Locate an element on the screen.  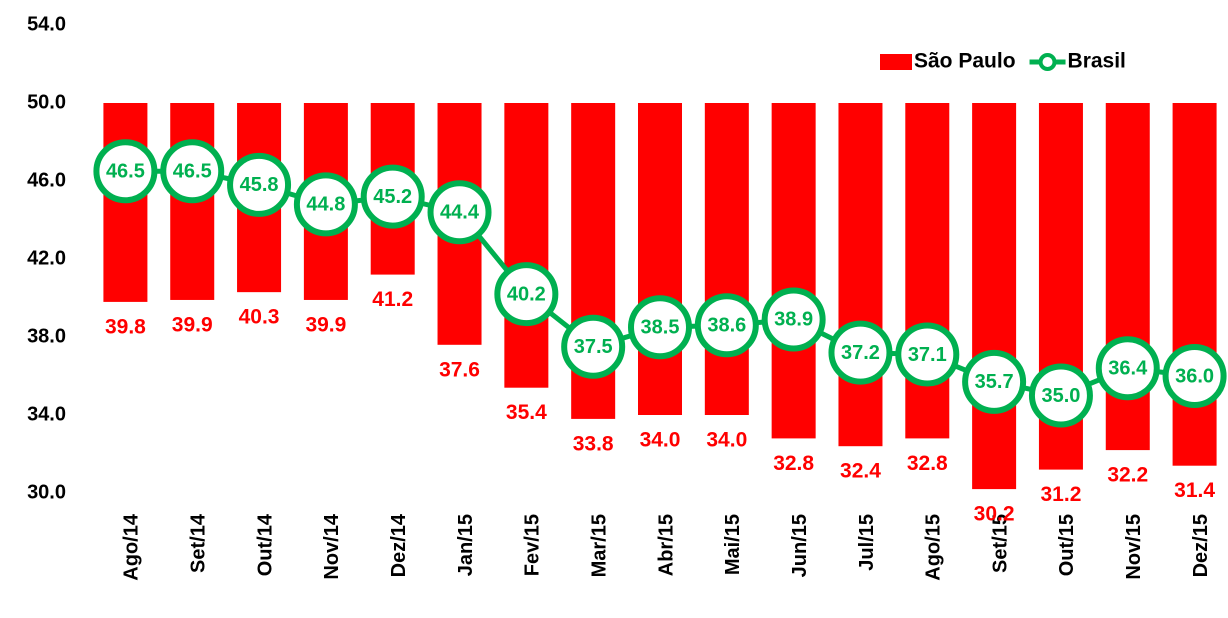
y-tick-label: 30.0 is located at coordinates (46, 492).